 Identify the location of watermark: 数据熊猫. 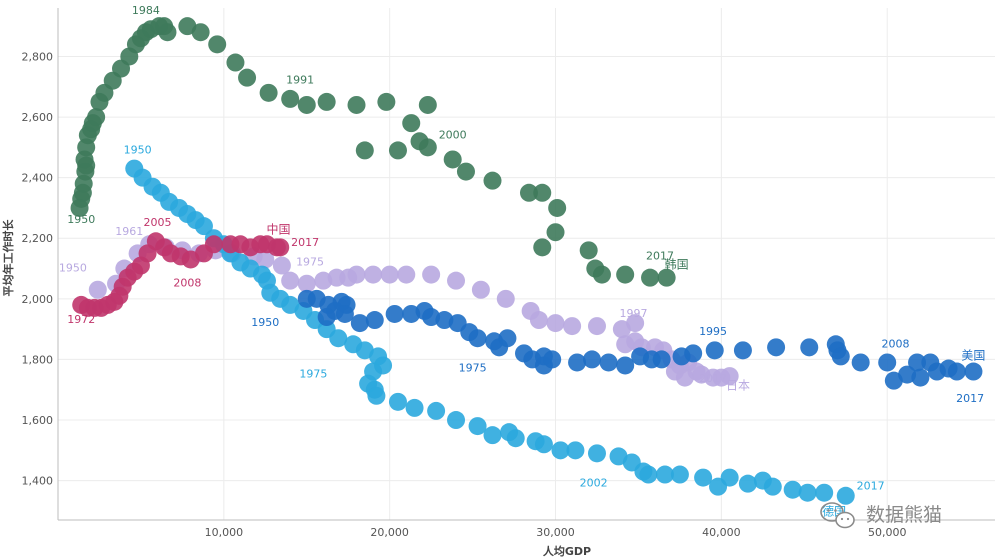
(881, 515).